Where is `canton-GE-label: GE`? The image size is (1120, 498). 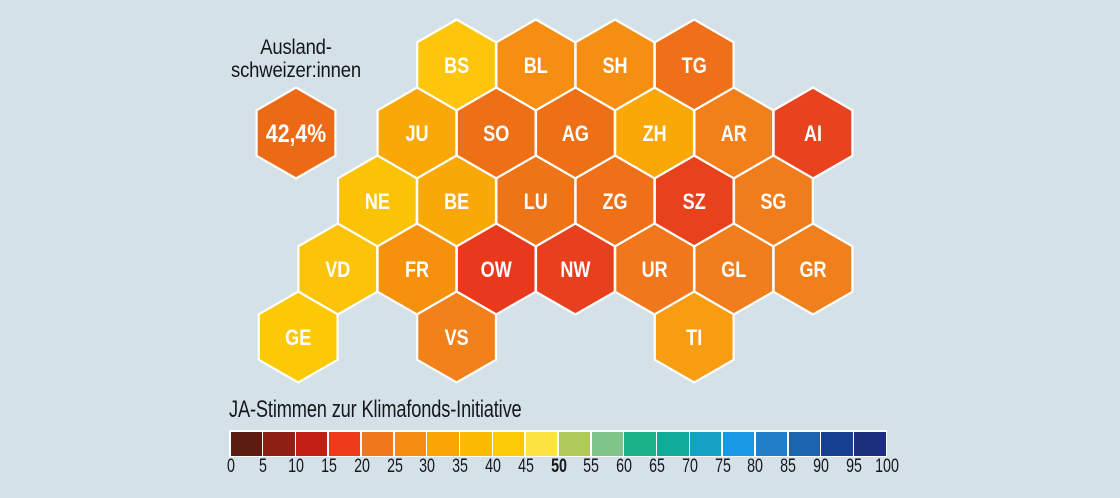
canton-GE-label: GE is located at coordinates (298, 338).